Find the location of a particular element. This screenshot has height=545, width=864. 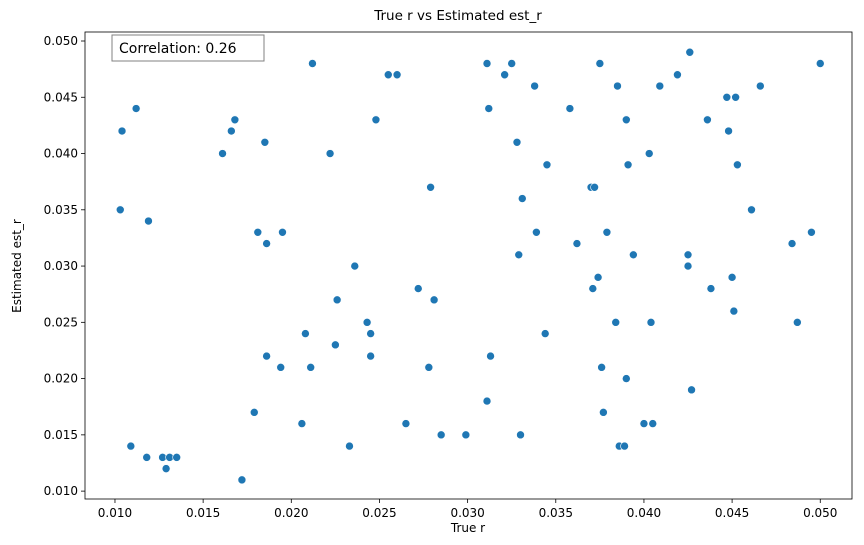

y-tick-label: 0.050 is located at coordinates (61, 41).